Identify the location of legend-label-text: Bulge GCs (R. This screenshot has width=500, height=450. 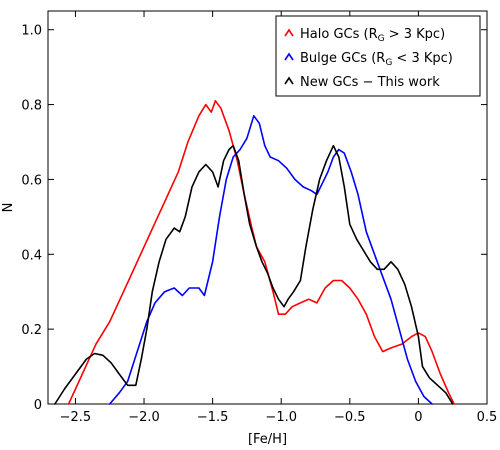
(342, 58).